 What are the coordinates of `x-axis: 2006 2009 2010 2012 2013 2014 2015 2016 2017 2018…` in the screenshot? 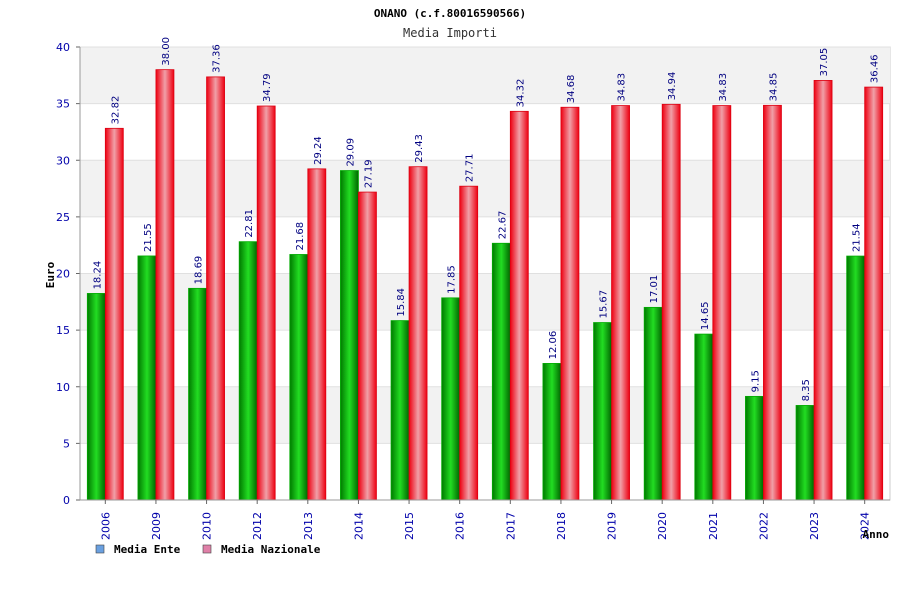 It's located at (485, 519).